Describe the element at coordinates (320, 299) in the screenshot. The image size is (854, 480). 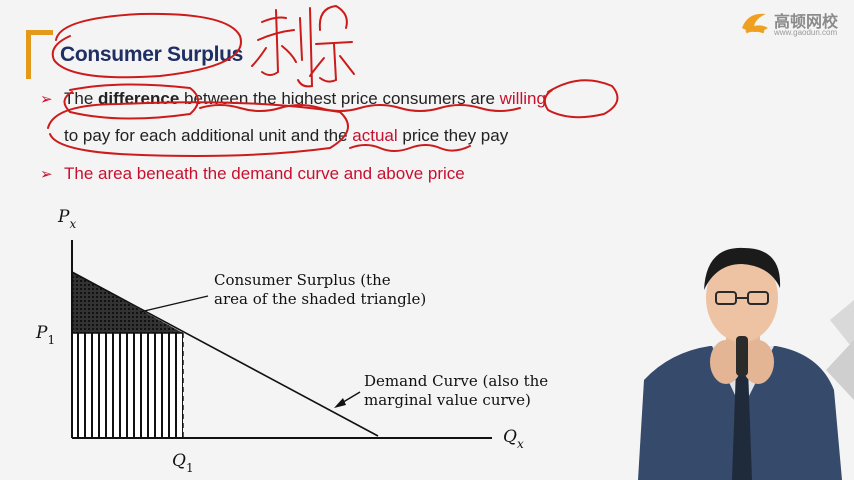
I see `surplus-label-line2: area of the shaded triangle)` at that location.